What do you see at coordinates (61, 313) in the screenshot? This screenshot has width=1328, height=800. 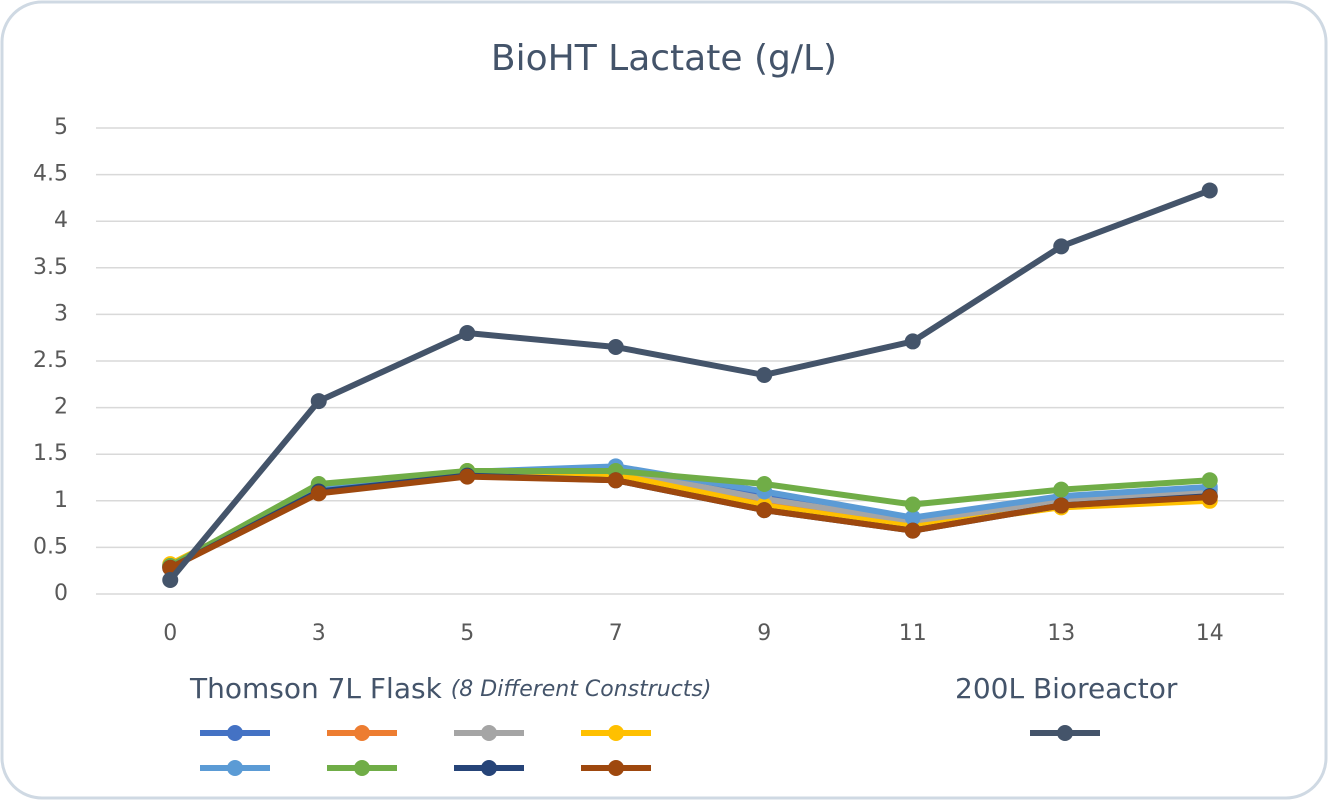 I see `y-tick-label: 3` at bounding box center [61, 313].